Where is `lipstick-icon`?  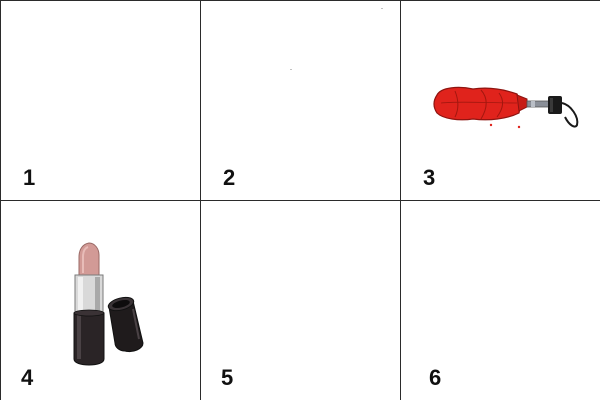
lipstick-icon is located at coordinates (108, 304).